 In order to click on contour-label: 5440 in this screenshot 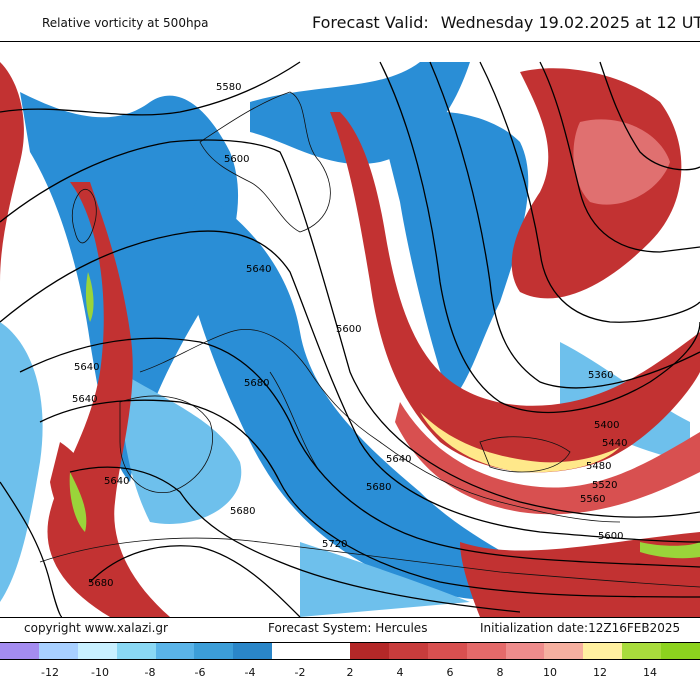, I will do `click(614, 443)`.